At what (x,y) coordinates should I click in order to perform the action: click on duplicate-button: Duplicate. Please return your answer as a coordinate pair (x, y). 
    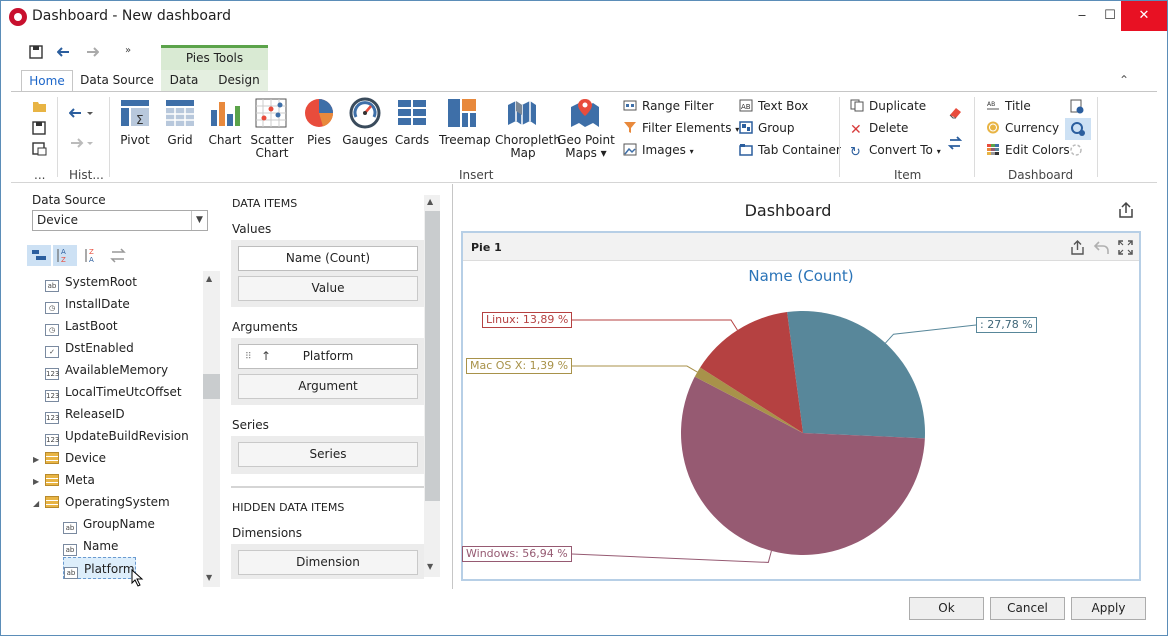
    Looking at the image, I should click on (888, 106).